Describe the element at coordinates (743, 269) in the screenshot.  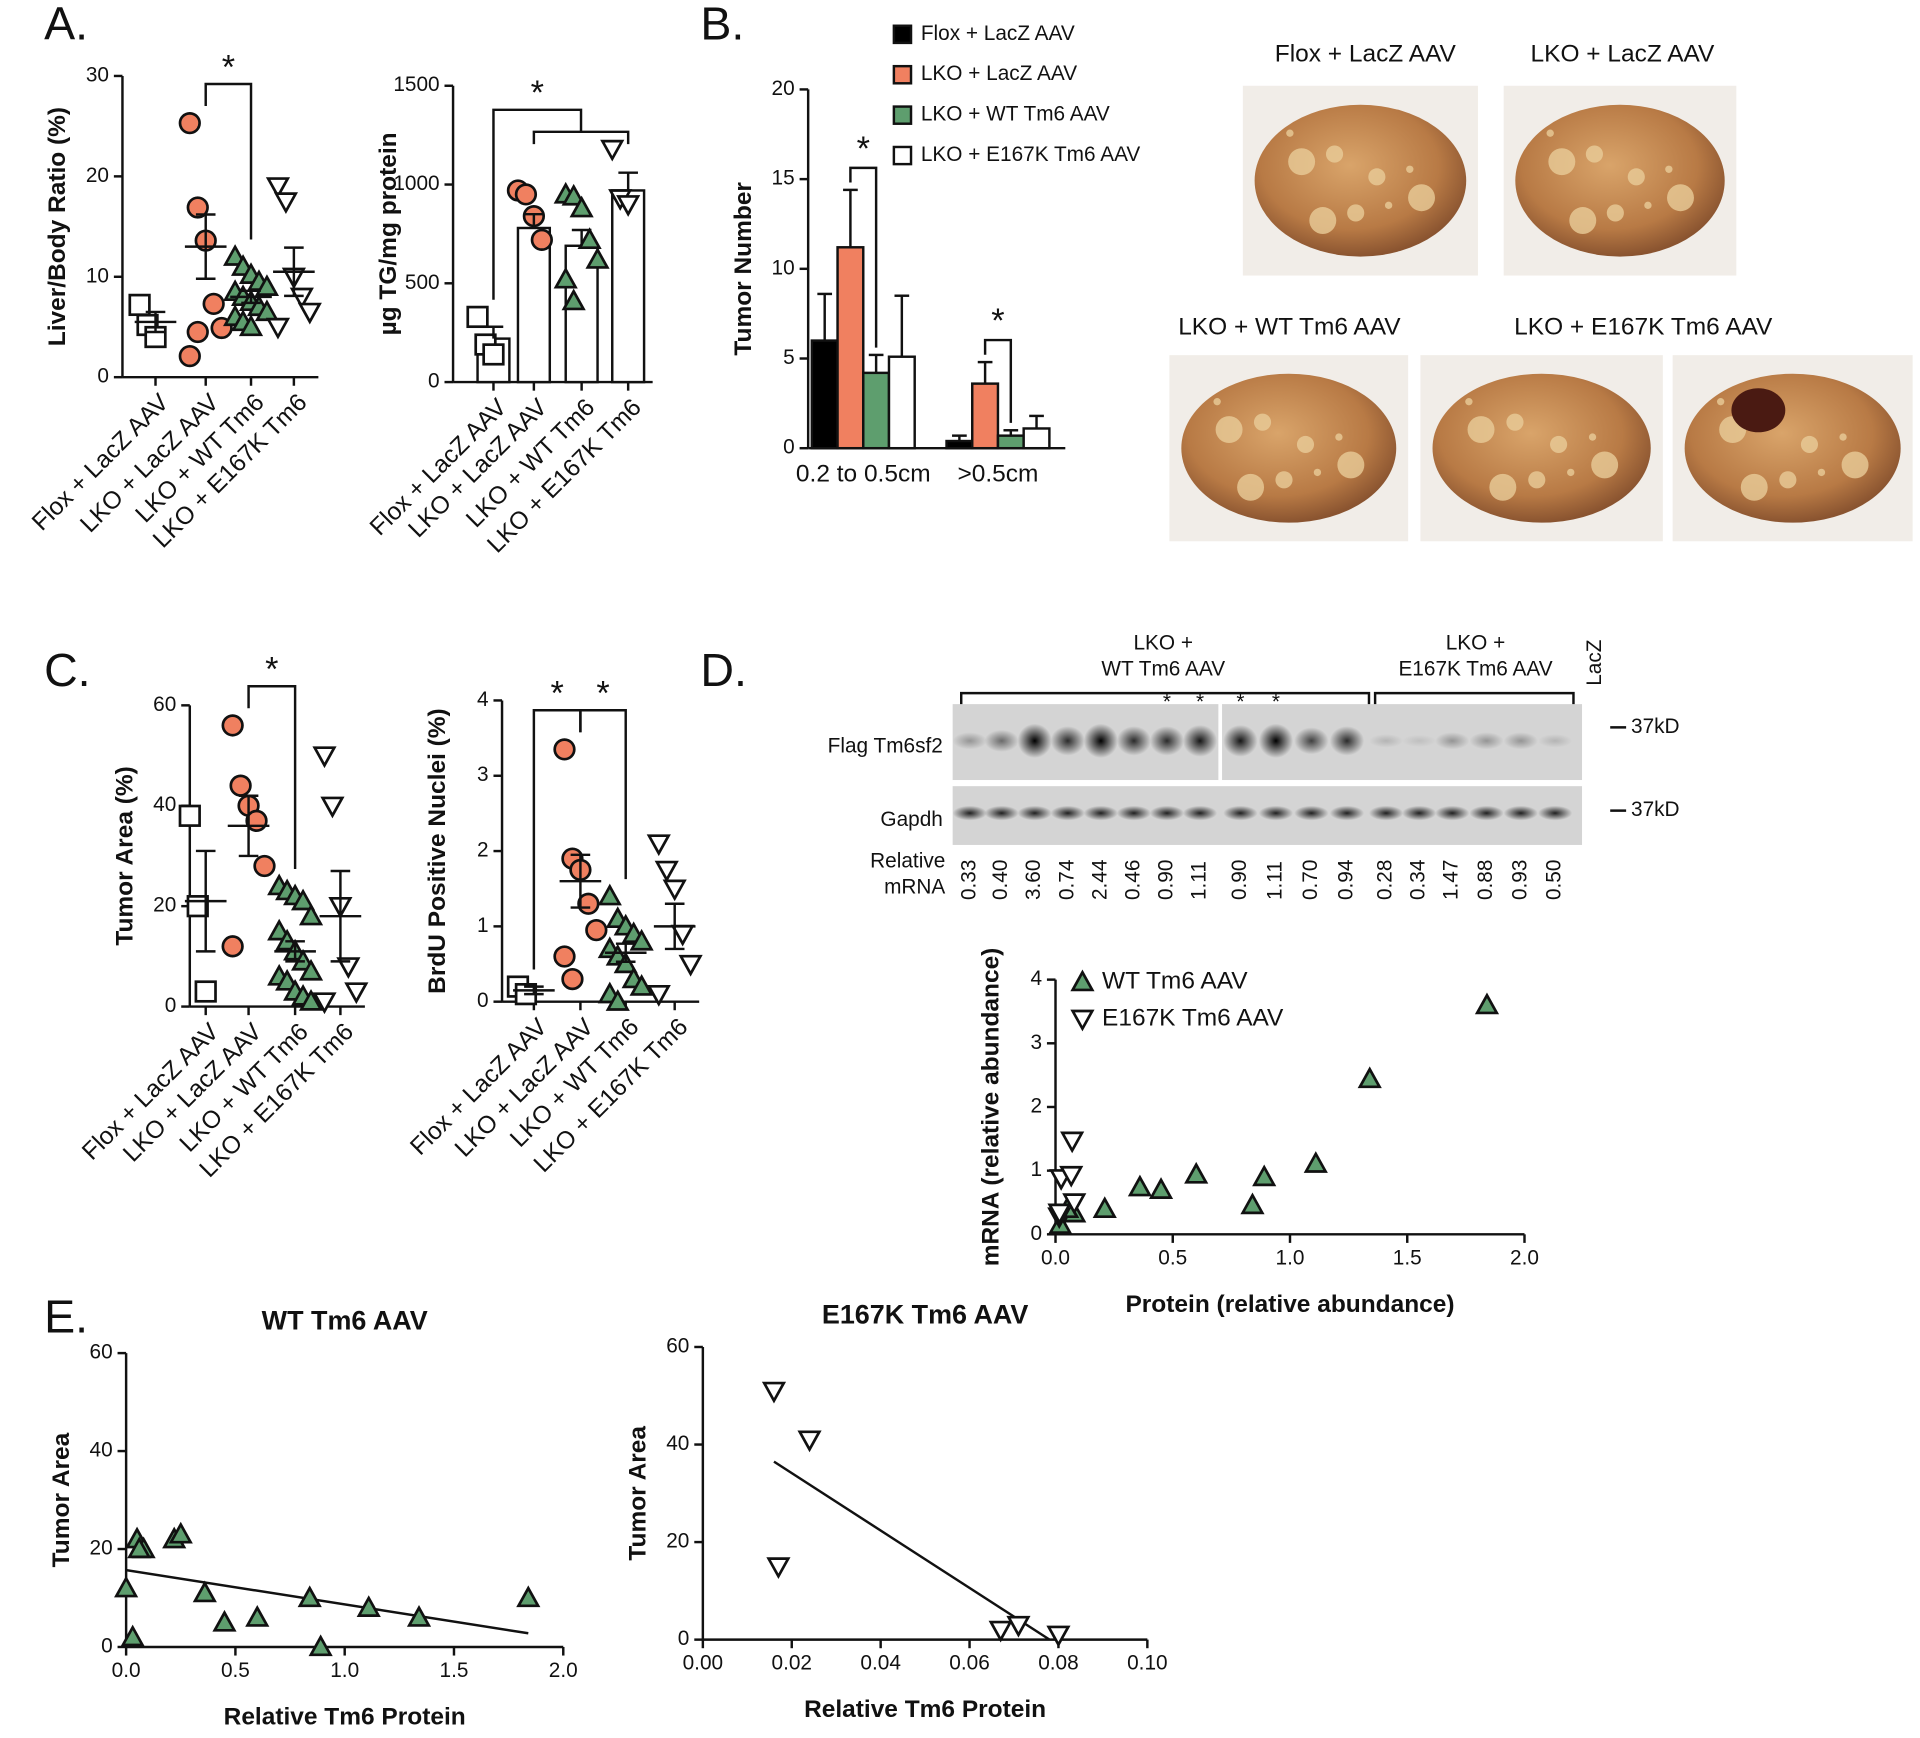
I see `y-axis-label: Tumor Number` at that location.